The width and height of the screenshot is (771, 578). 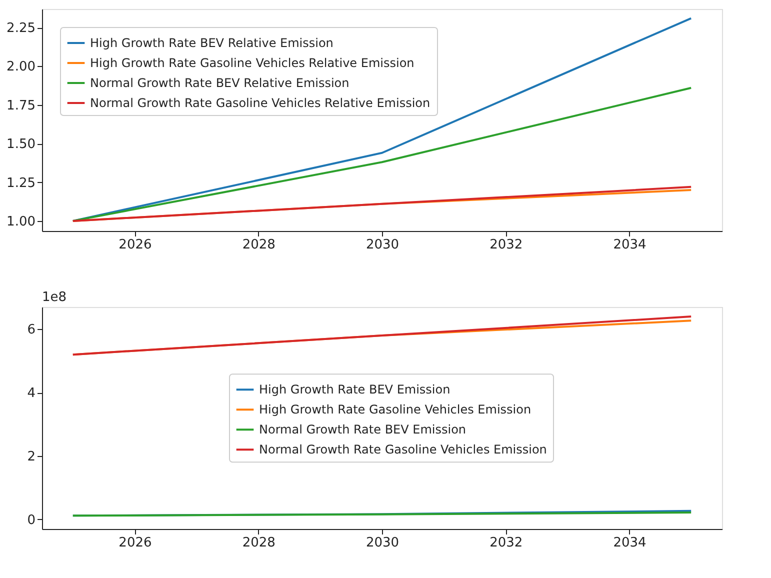 I want to click on legend-label: High Growth Rate BEV Relative Emission, so click(x=212, y=43).